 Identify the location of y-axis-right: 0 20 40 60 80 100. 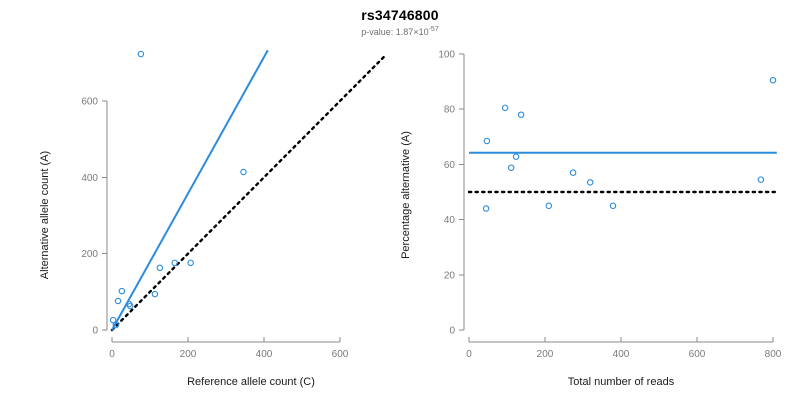
(451, 193).